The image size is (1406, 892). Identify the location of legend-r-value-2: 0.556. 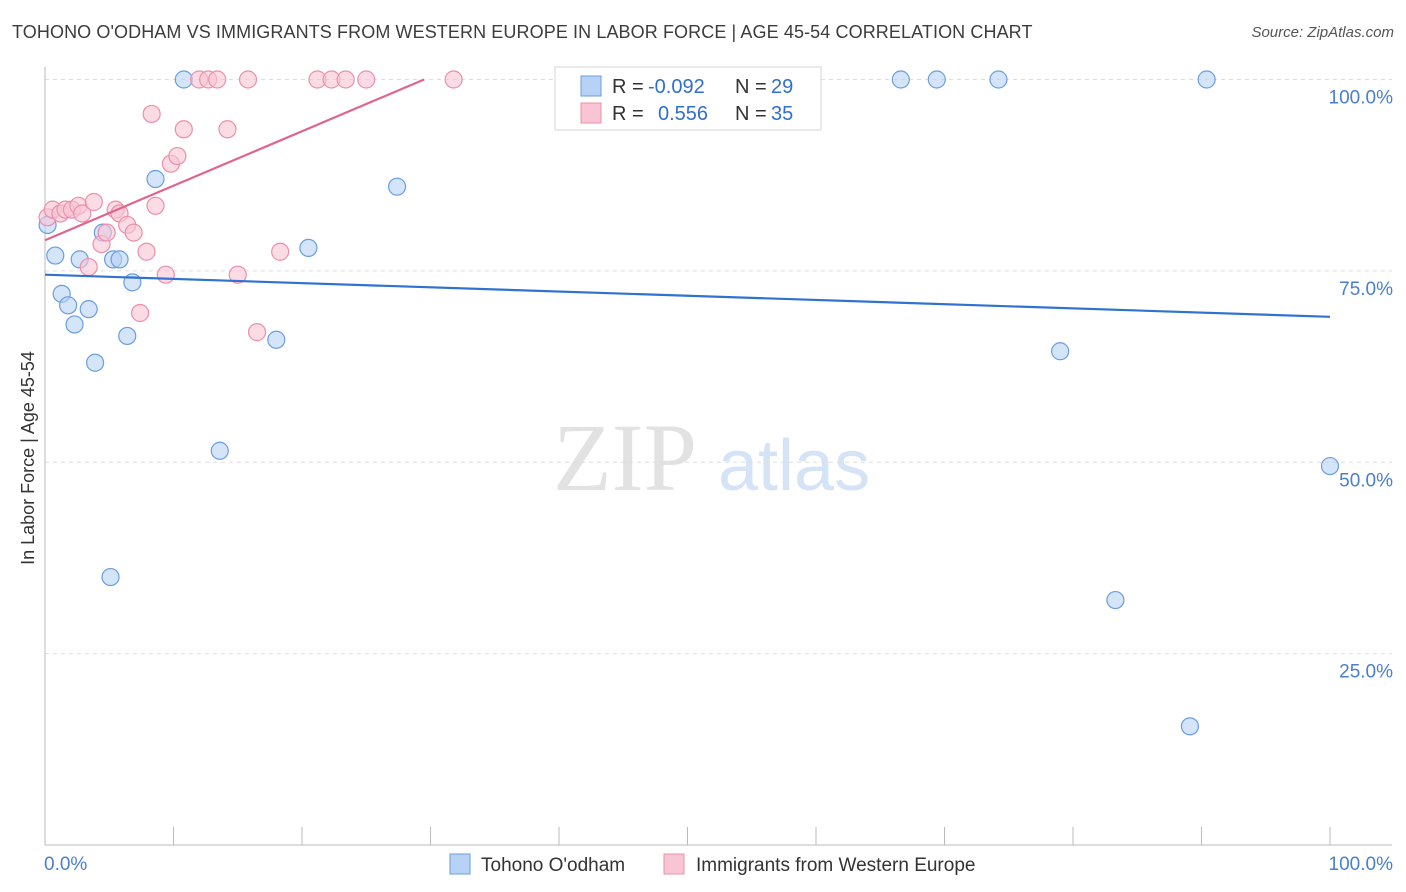
(683, 114).